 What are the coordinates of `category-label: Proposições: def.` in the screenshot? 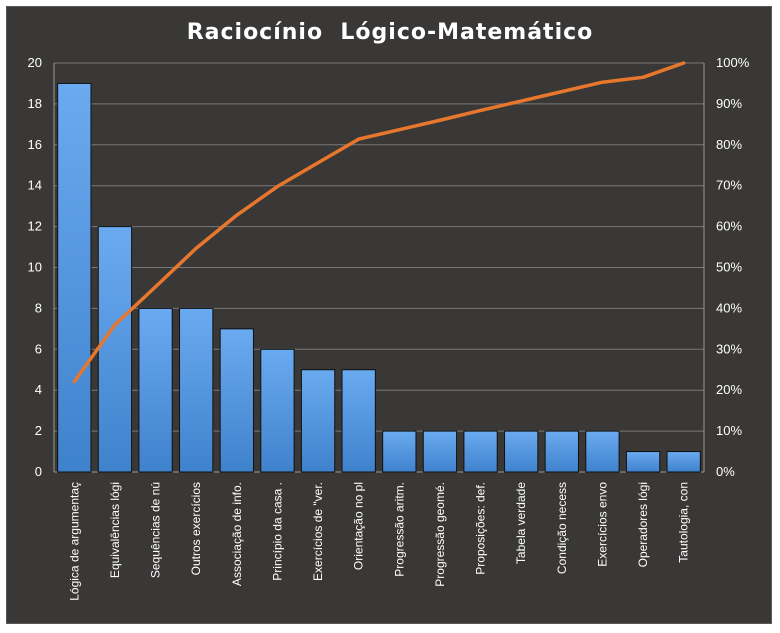 It's located at (481, 528).